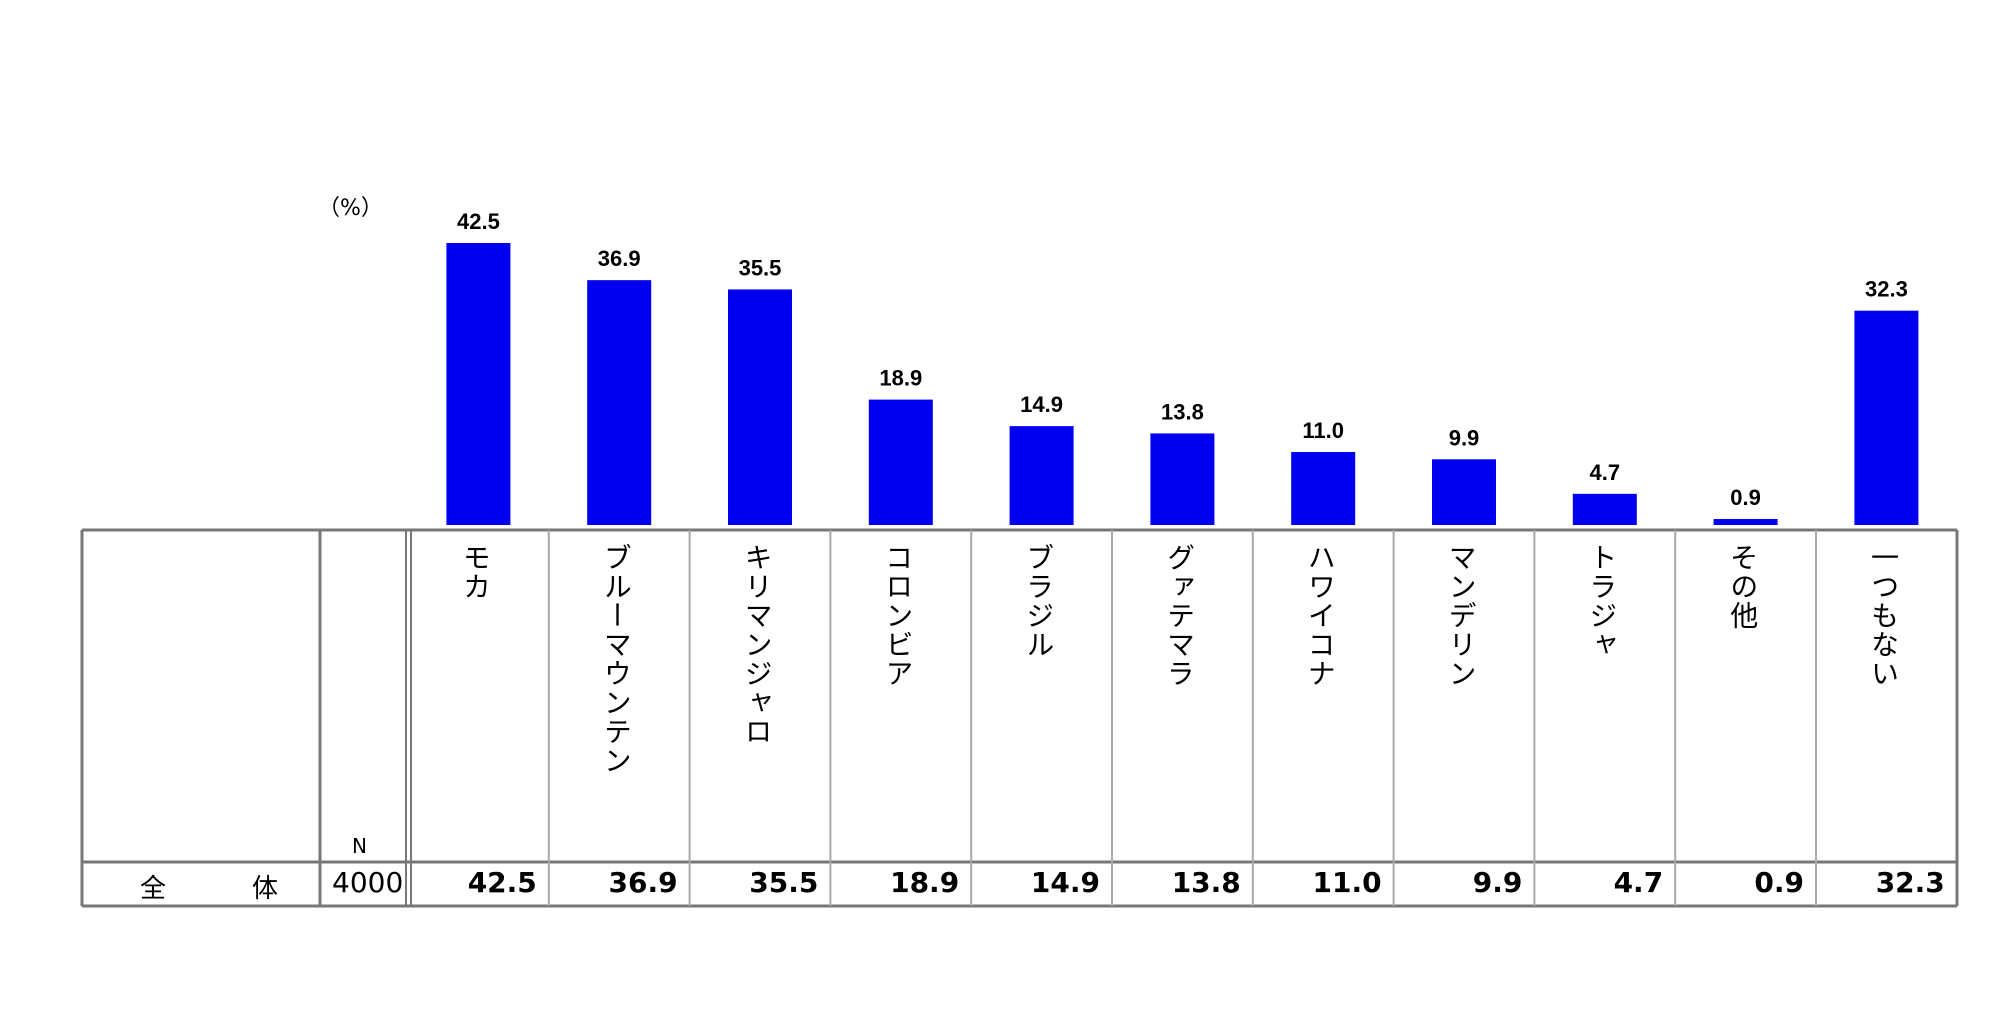 This screenshot has width=2006, height=1012. I want to click on unit-label: （%）, so click(350, 208).